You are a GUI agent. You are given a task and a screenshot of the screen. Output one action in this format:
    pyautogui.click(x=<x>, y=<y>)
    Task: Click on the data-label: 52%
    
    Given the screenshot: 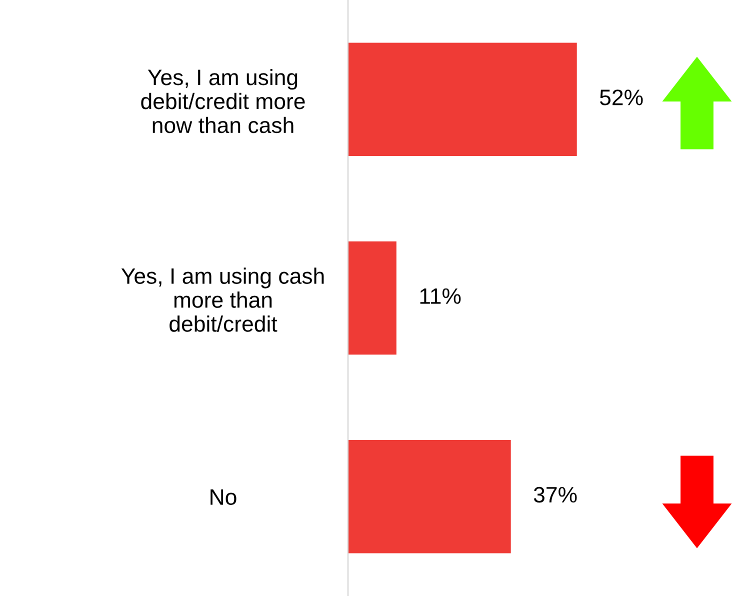 What is the action you would take?
    pyautogui.click(x=621, y=98)
    